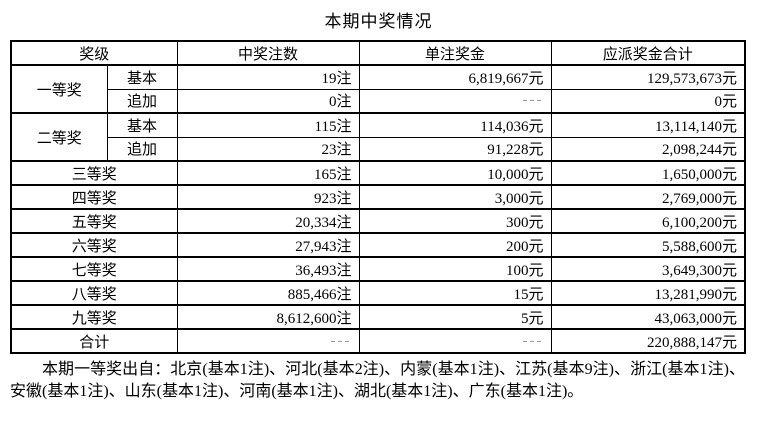  What do you see at coordinates (268, 101) in the screenshot?
I see `winning-bets-cell: 0注` at bounding box center [268, 101].